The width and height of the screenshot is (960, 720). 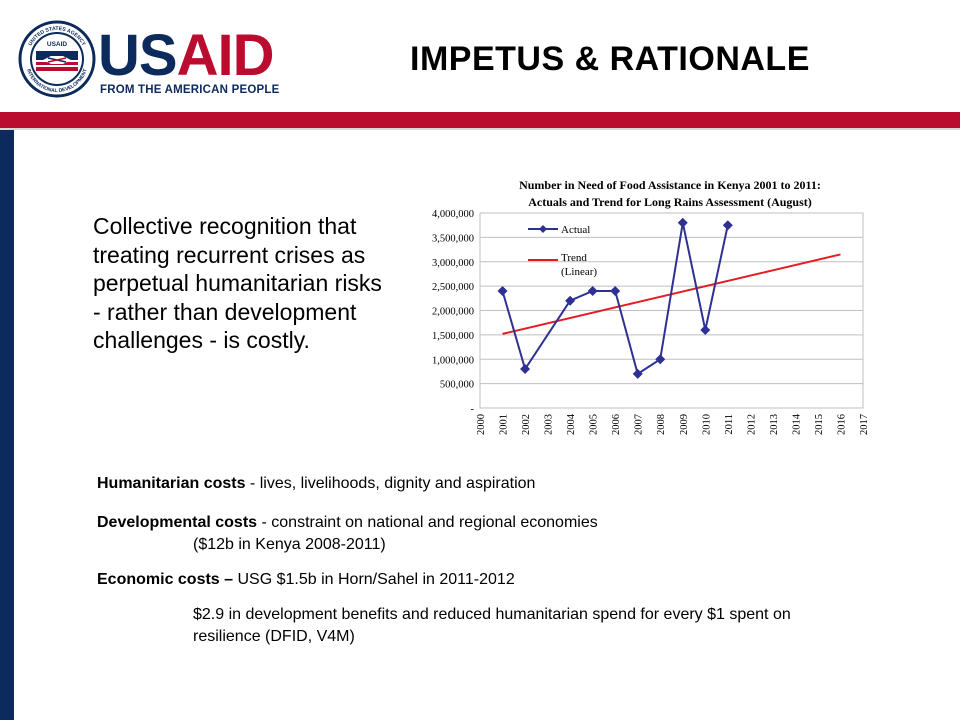 What do you see at coordinates (615, 299) in the screenshot?
I see `actual-line` at bounding box center [615, 299].